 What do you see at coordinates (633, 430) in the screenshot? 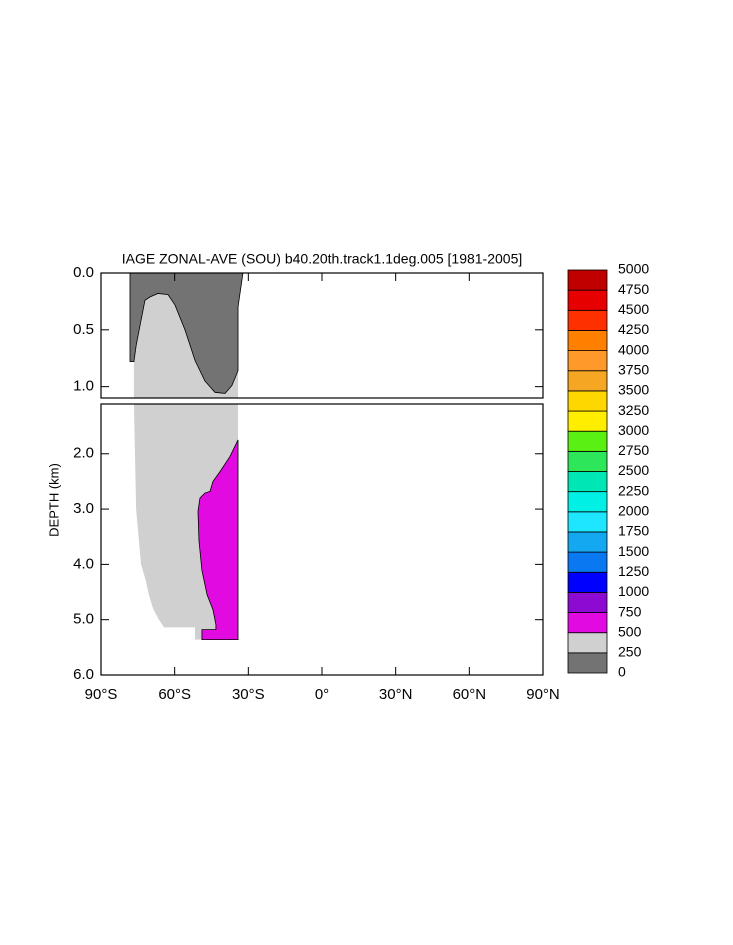
I see `colorbar-label: 3000` at bounding box center [633, 430].